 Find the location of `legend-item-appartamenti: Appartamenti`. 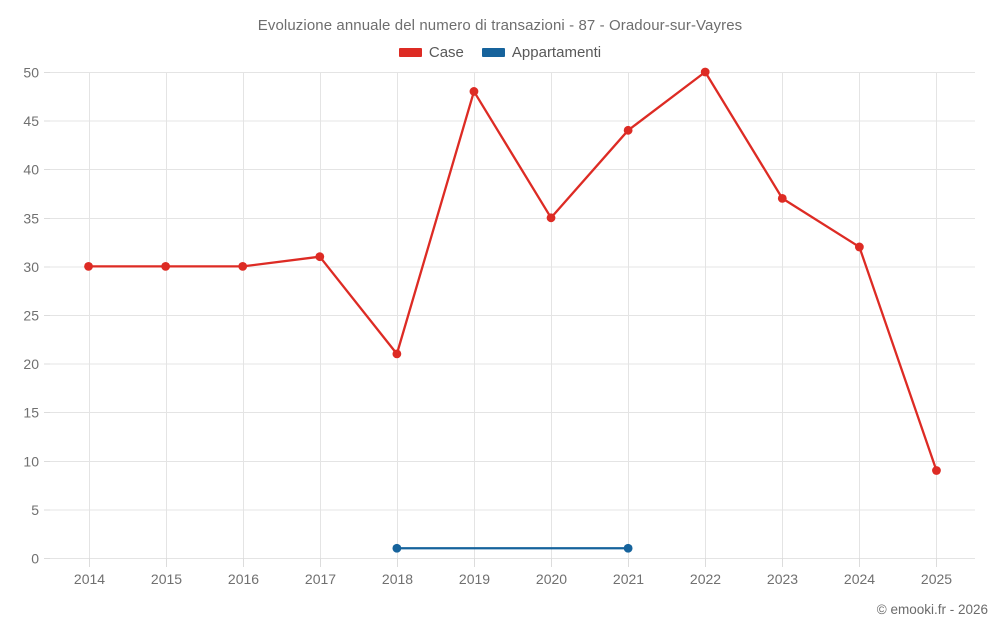

legend-item-appartamenti: Appartamenti is located at coordinates (541, 52).